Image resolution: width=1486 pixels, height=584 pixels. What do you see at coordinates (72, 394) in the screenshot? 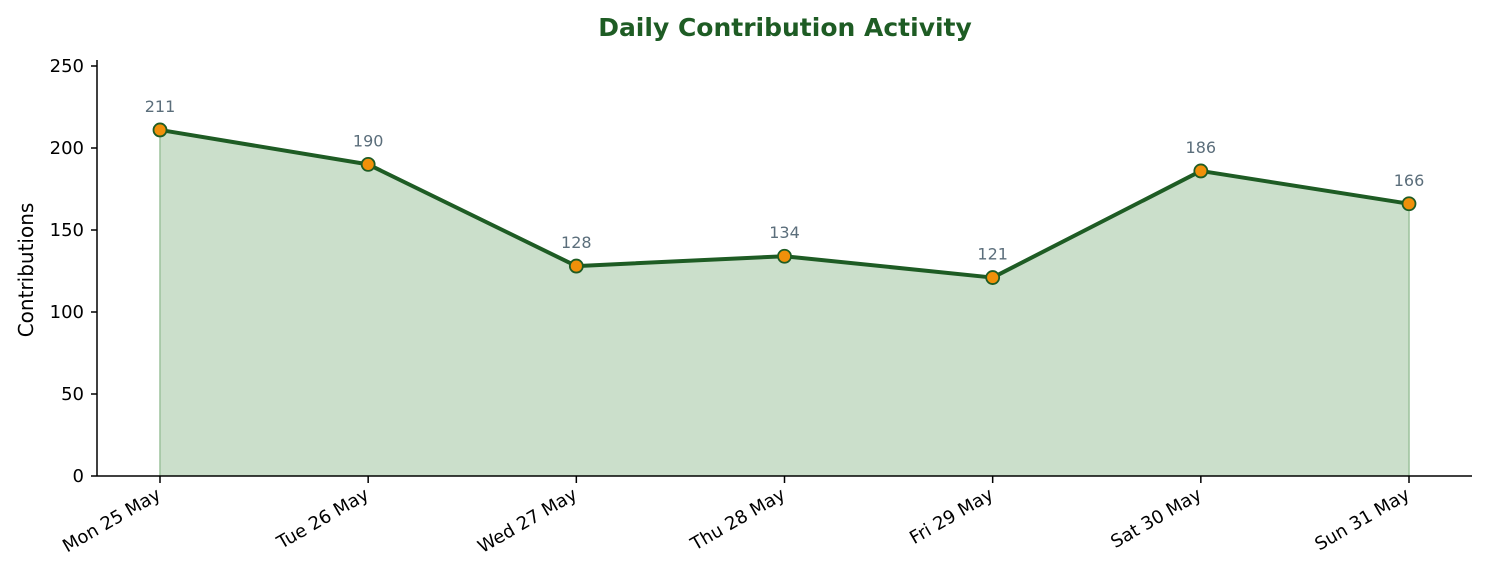
I see `y-tick-label: 50` at bounding box center [72, 394].